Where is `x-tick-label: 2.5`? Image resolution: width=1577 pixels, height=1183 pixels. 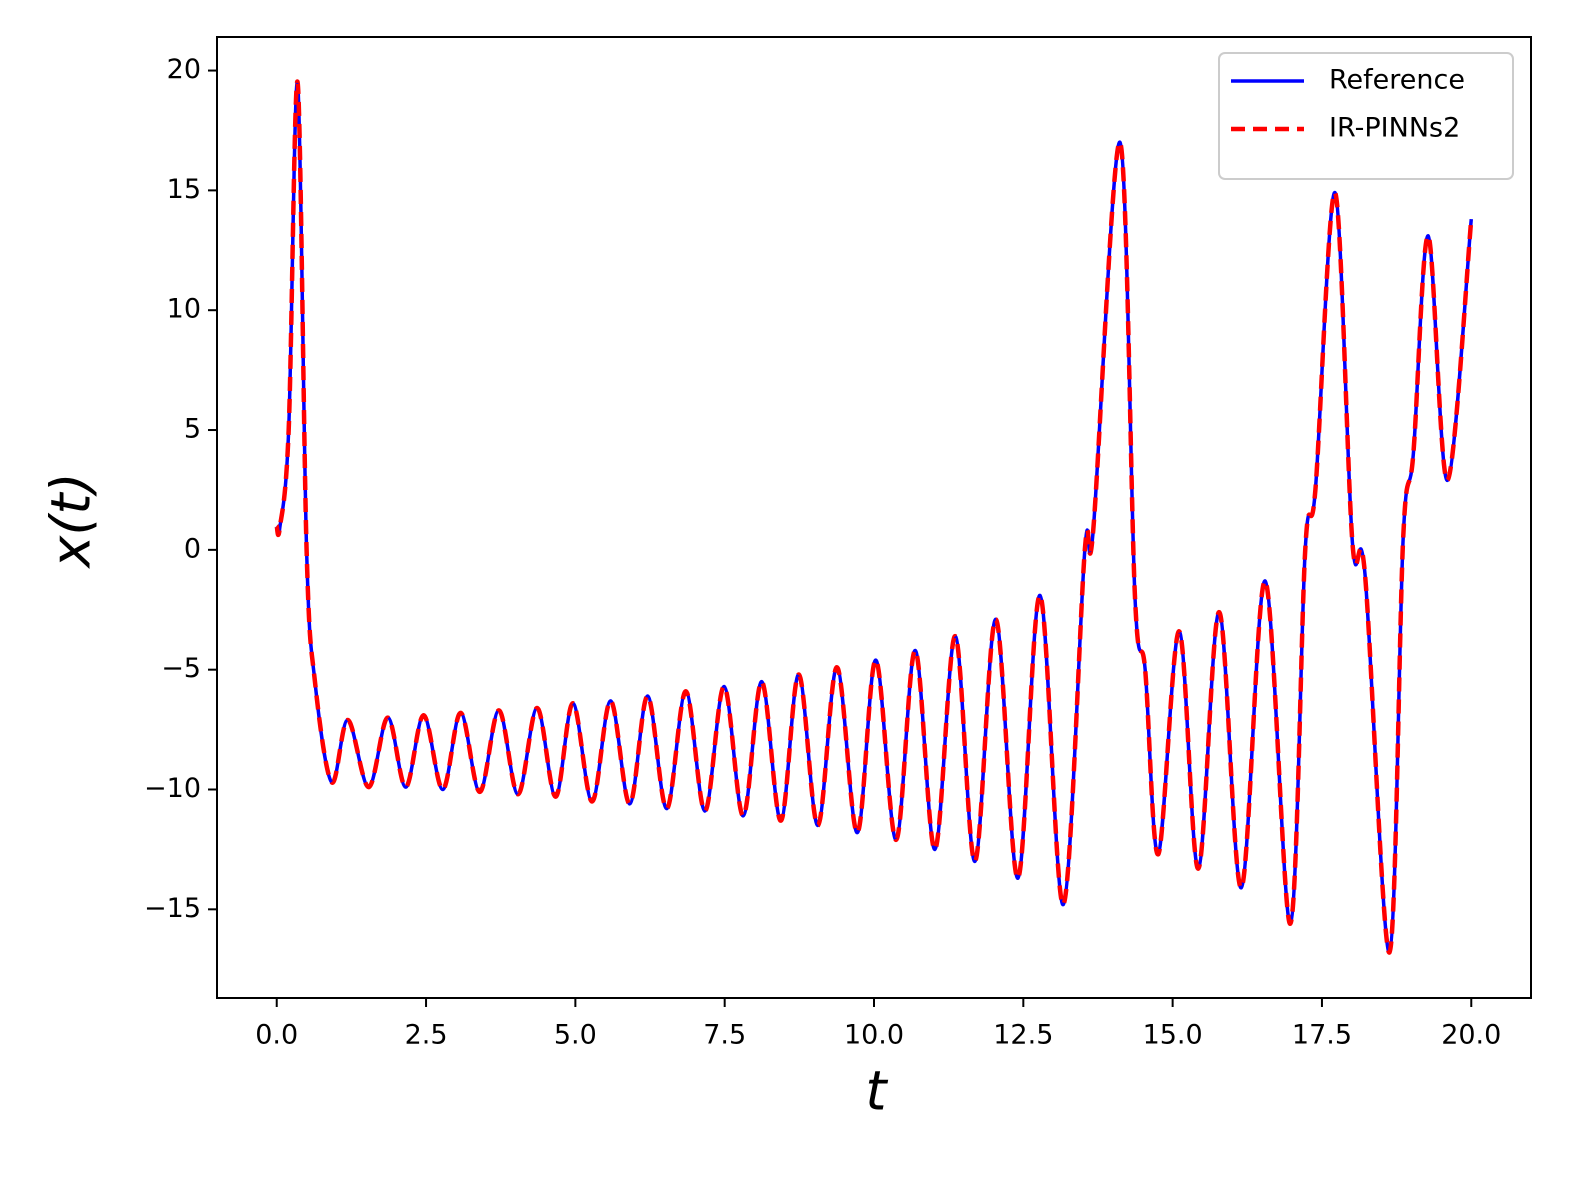 x-tick-label: 2.5 is located at coordinates (426, 1035).